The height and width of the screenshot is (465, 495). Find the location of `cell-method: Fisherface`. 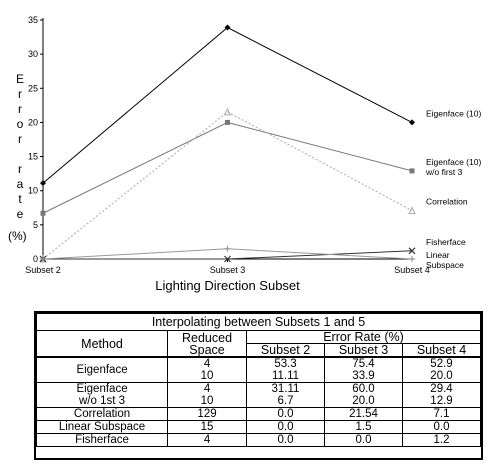

cell-method: Fisherface is located at coordinates (102, 440).